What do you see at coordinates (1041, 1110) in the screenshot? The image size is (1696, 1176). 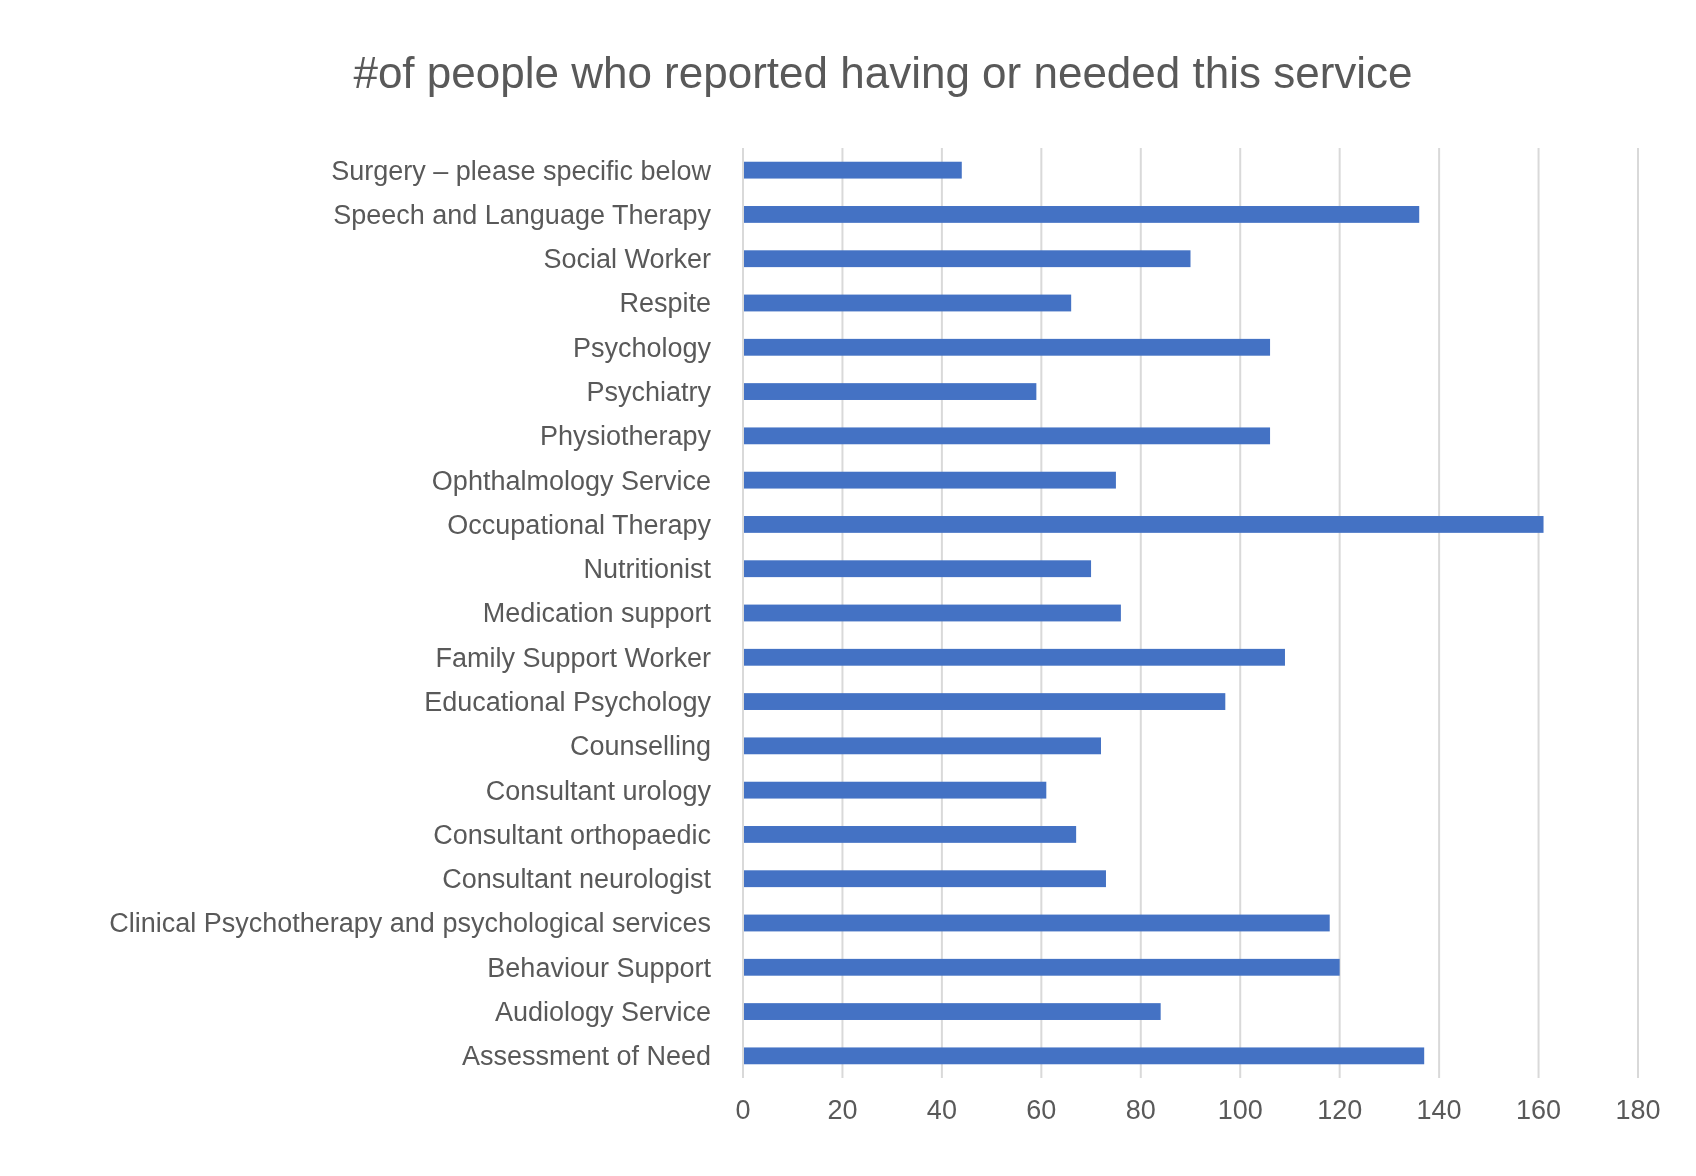 I see `x-tick-label: 60` at bounding box center [1041, 1110].